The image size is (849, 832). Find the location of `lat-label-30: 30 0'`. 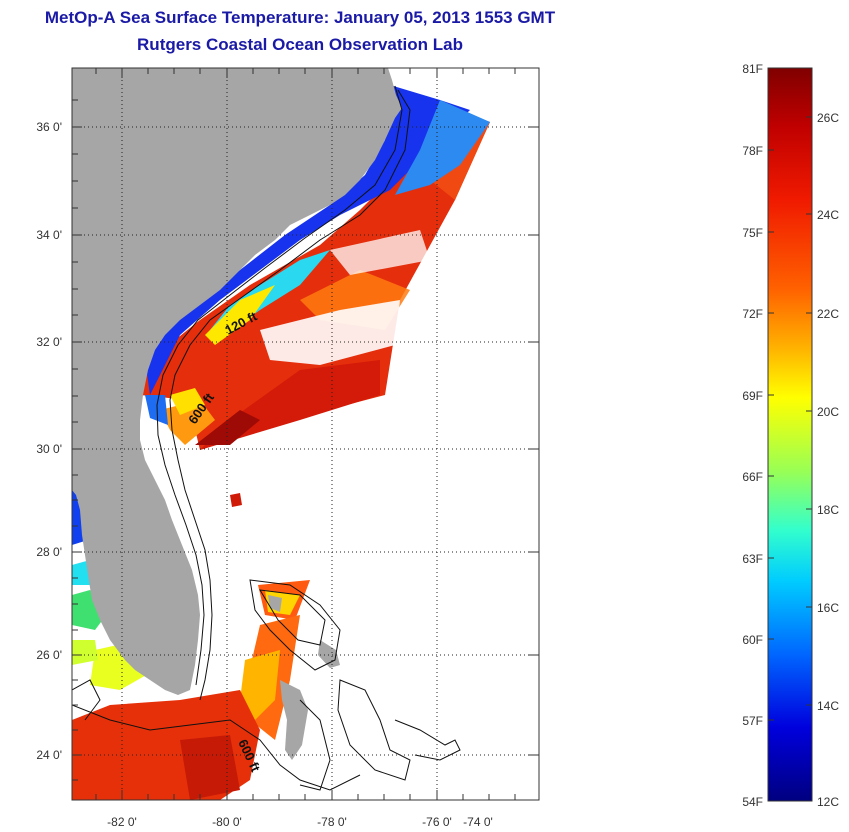

lat-label-30: 30 0' is located at coordinates (49, 449).